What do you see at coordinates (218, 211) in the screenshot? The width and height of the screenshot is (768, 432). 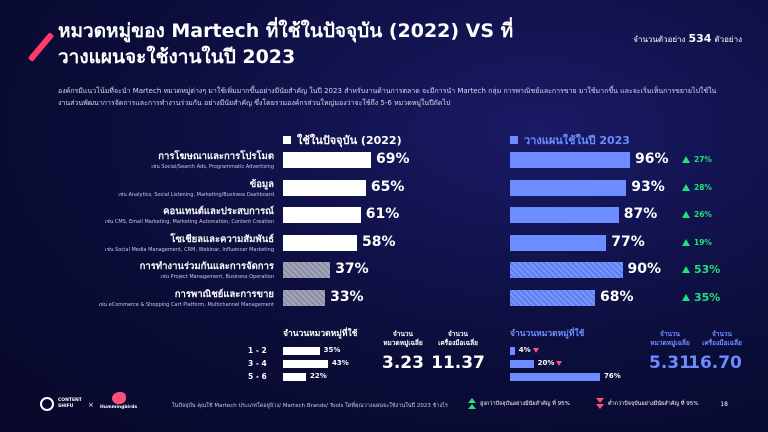 I see `category-name: คอนเทนต์และประสบการณ์` at bounding box center [218, 211].